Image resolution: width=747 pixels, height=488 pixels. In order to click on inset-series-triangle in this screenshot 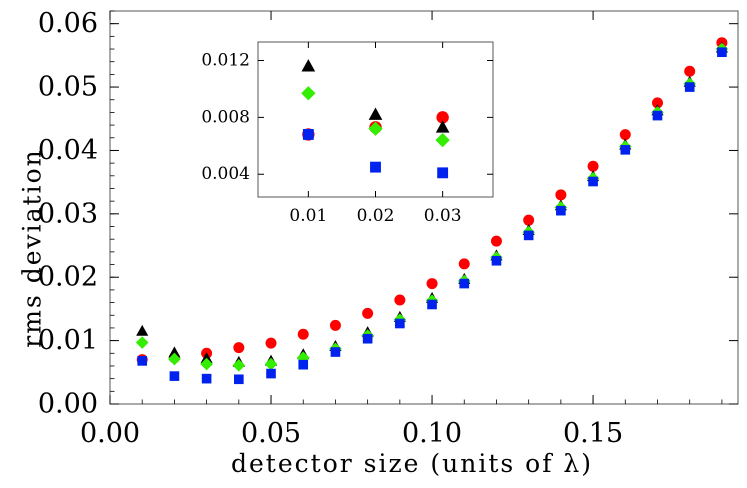, I will do `click(375, 96)`.